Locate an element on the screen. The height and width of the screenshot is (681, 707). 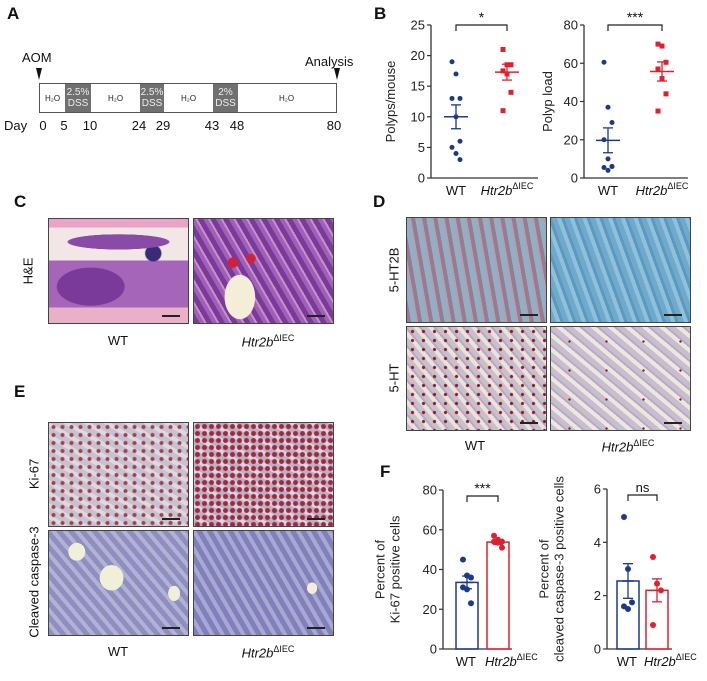
y-tick-label: 5 is located at coordinates (421, 147).